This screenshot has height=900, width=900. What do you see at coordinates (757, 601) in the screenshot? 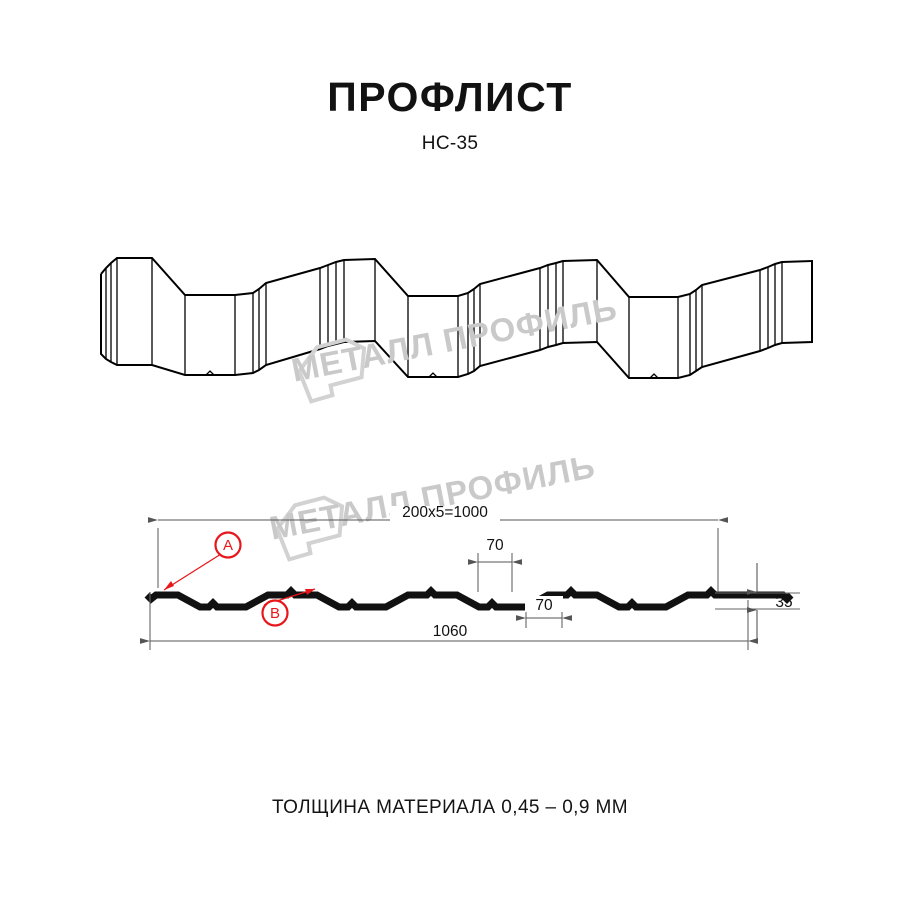
I see `dimension-height-35: 35` at bounding box center [757, 601].